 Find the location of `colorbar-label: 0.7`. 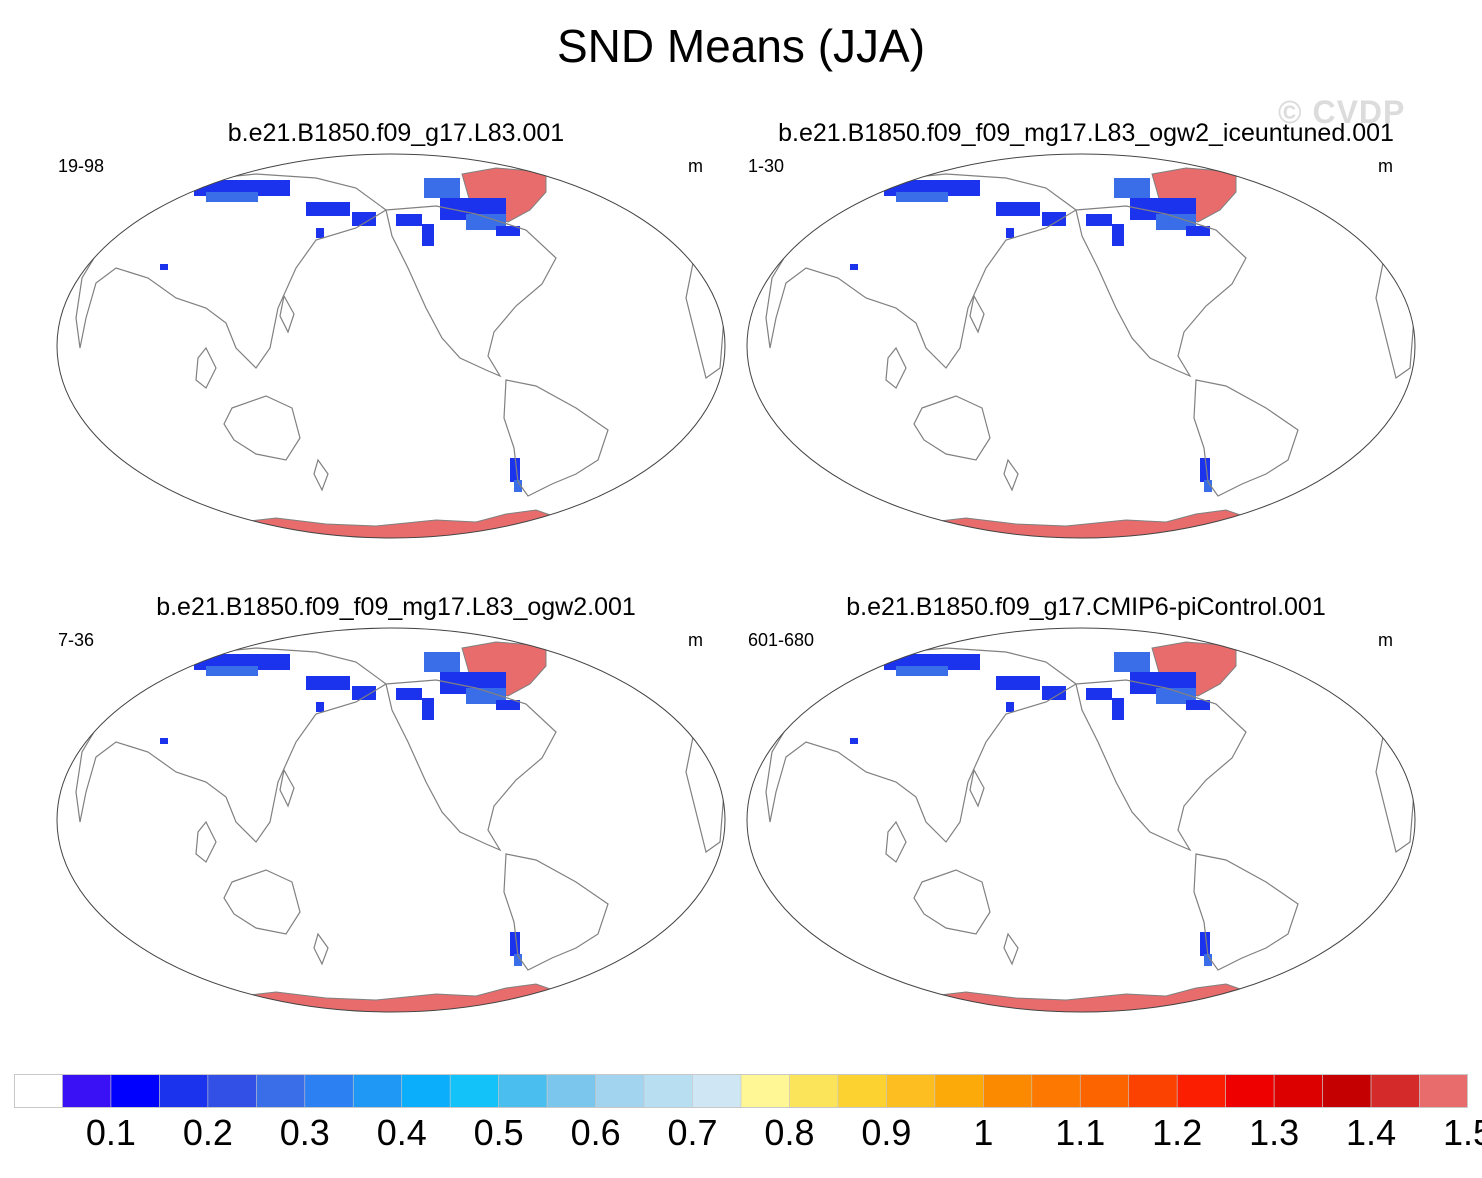

colorbar-label: 0.7 is located at coordinates (692, 1132).